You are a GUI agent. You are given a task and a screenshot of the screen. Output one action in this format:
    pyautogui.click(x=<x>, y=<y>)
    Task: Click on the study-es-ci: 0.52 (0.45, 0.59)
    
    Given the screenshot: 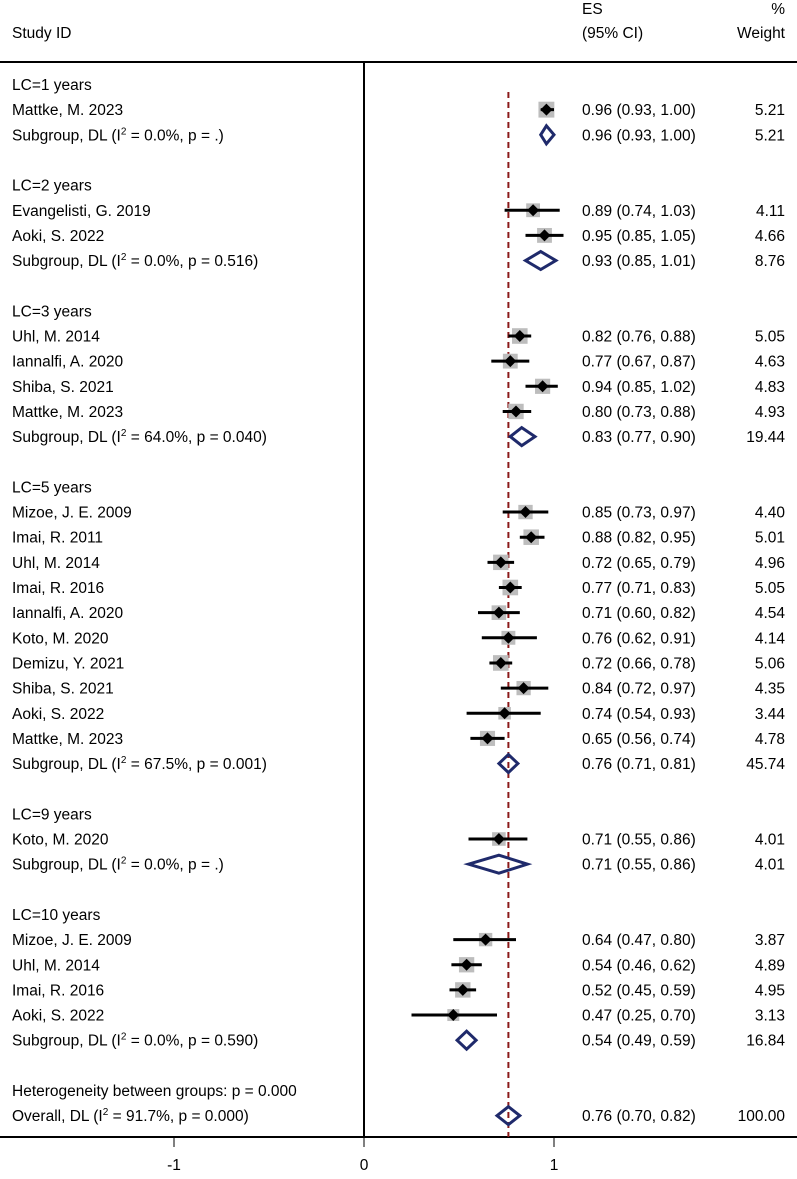 What is the action you would take?
    pyautogui.click(x=639, y=990)
    